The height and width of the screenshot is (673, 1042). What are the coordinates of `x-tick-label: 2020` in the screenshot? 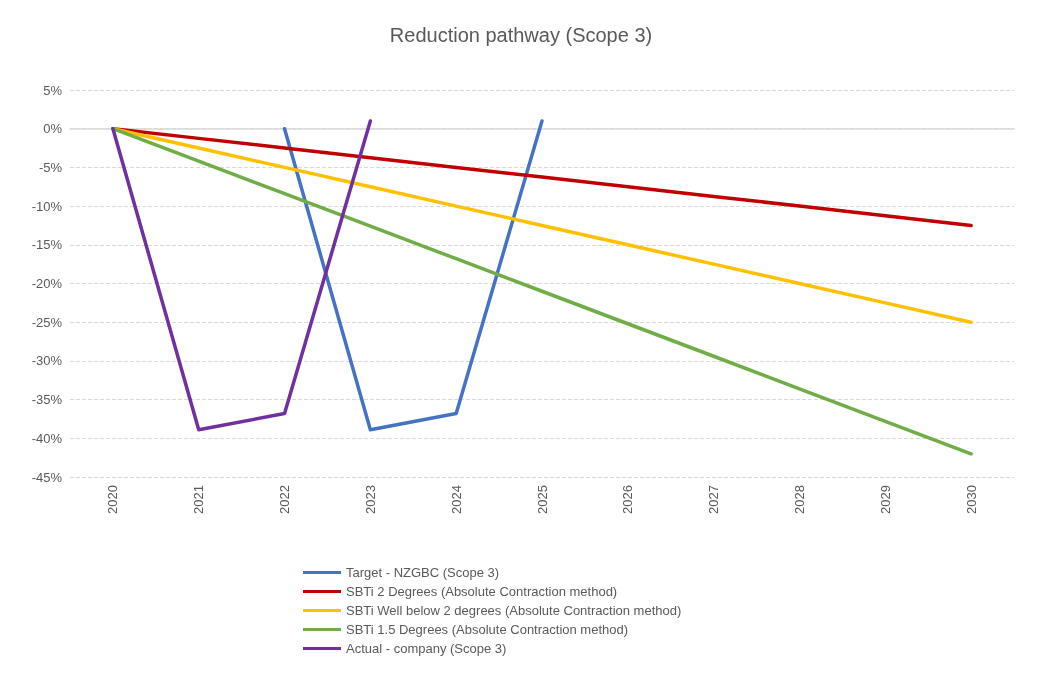 It's located at (113, 499).